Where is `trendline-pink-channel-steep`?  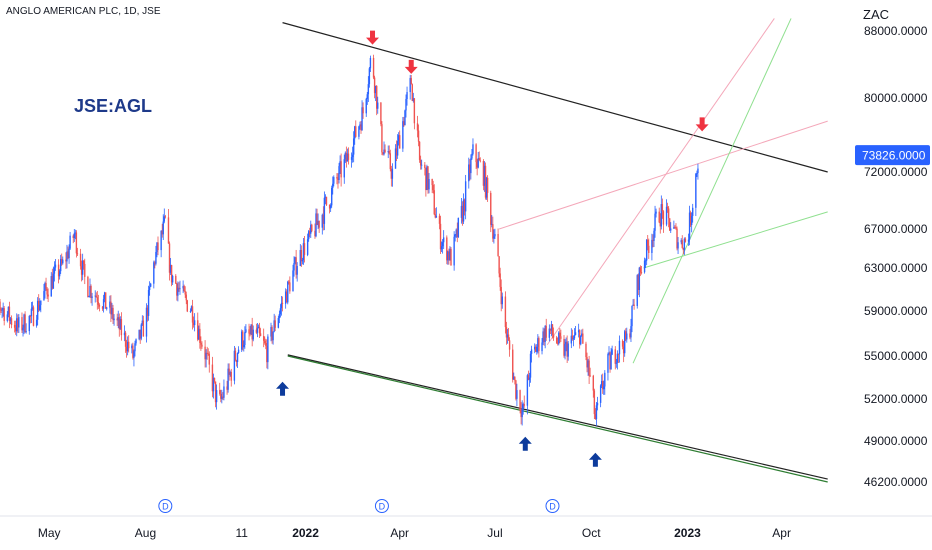 trendline-pink-channel-steep is located at coordinates (660, 182).